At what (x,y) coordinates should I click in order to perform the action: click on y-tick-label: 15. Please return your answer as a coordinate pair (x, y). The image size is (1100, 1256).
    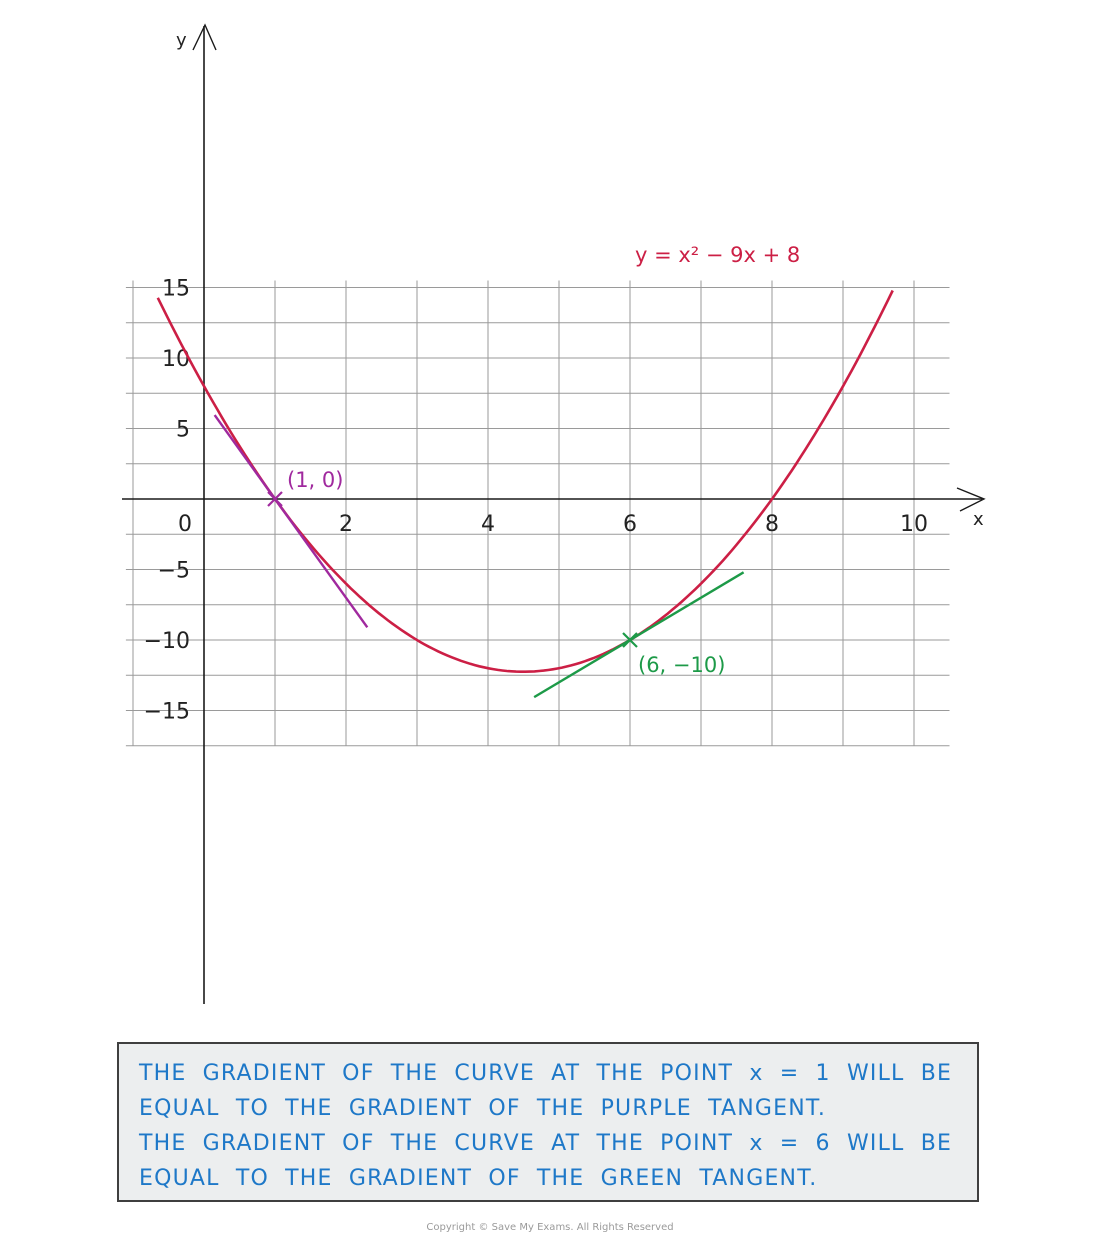
    Looking at the image, I should click on (176, 289).